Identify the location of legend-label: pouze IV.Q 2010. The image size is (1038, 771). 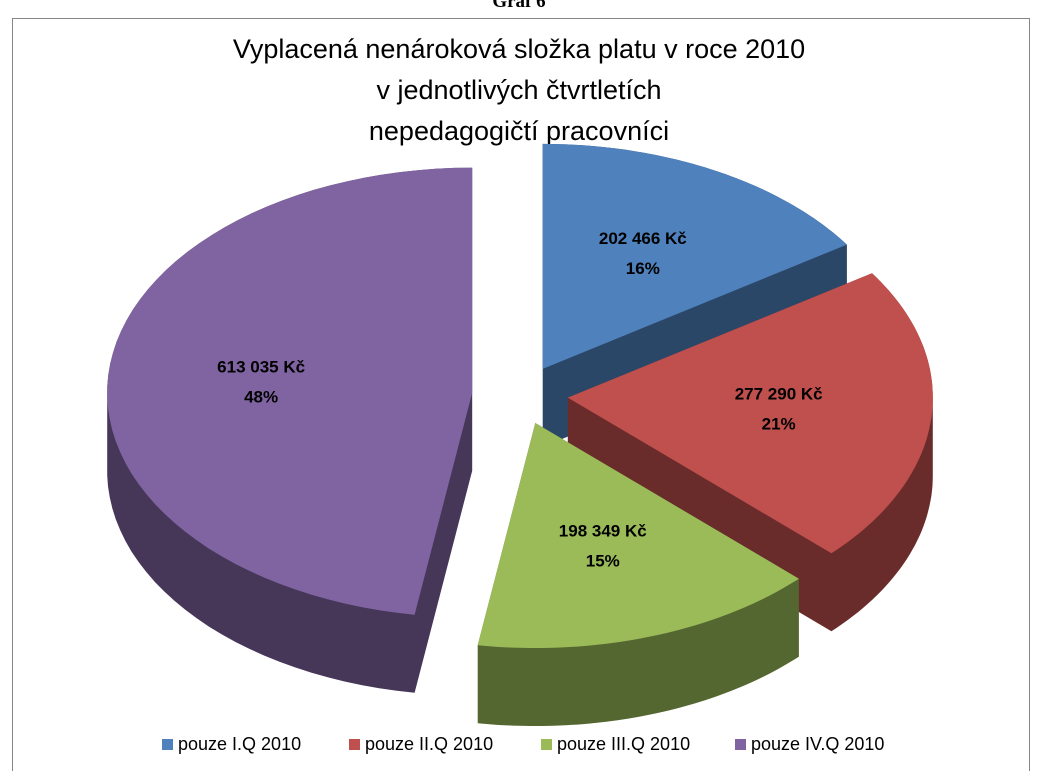
(817, 744).